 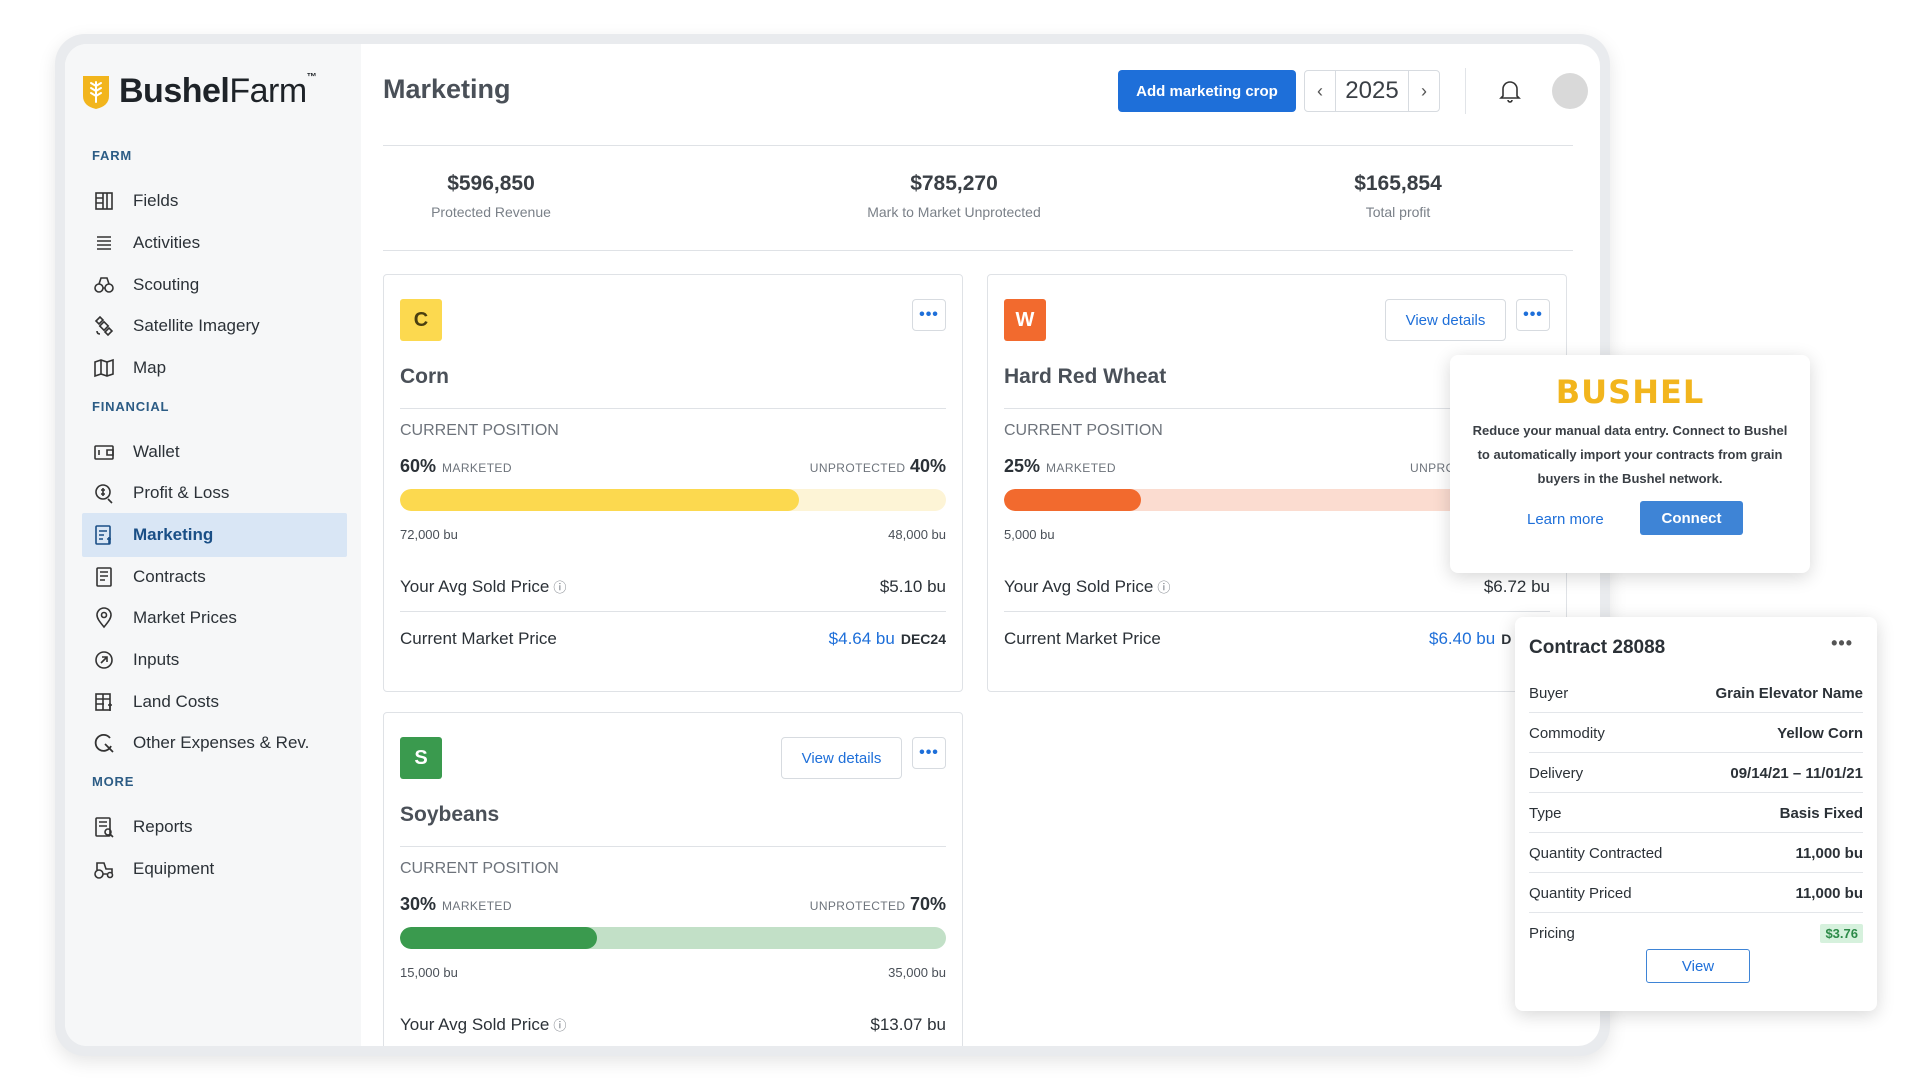 What do you see at coordinates (1510, 91) in the screenshot?
I see `bell-icon` at bounding box center [1510, 91].